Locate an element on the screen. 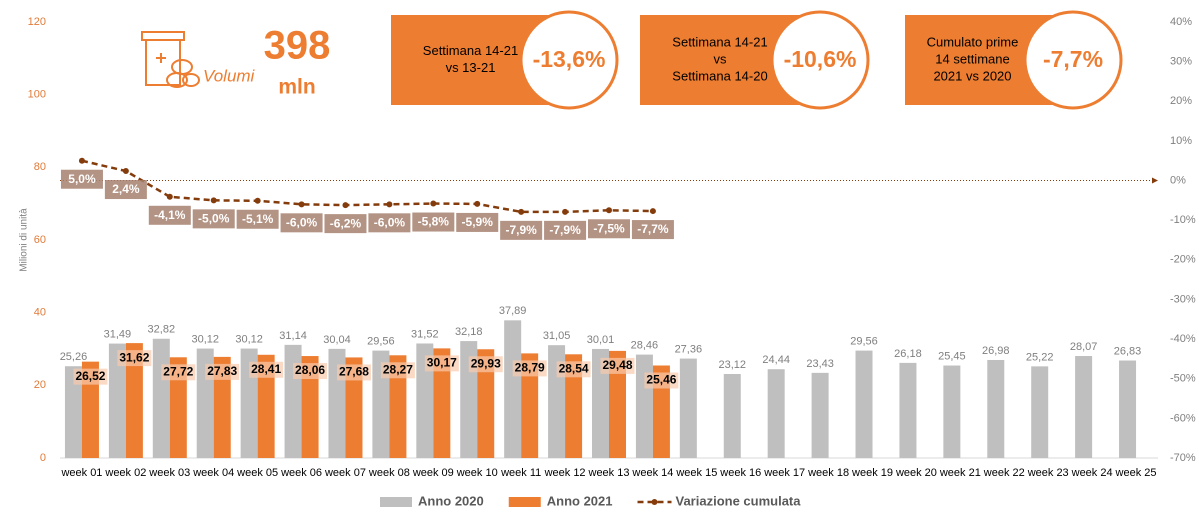  line-value-label: 2,4% is located at coordinates (126, 189).